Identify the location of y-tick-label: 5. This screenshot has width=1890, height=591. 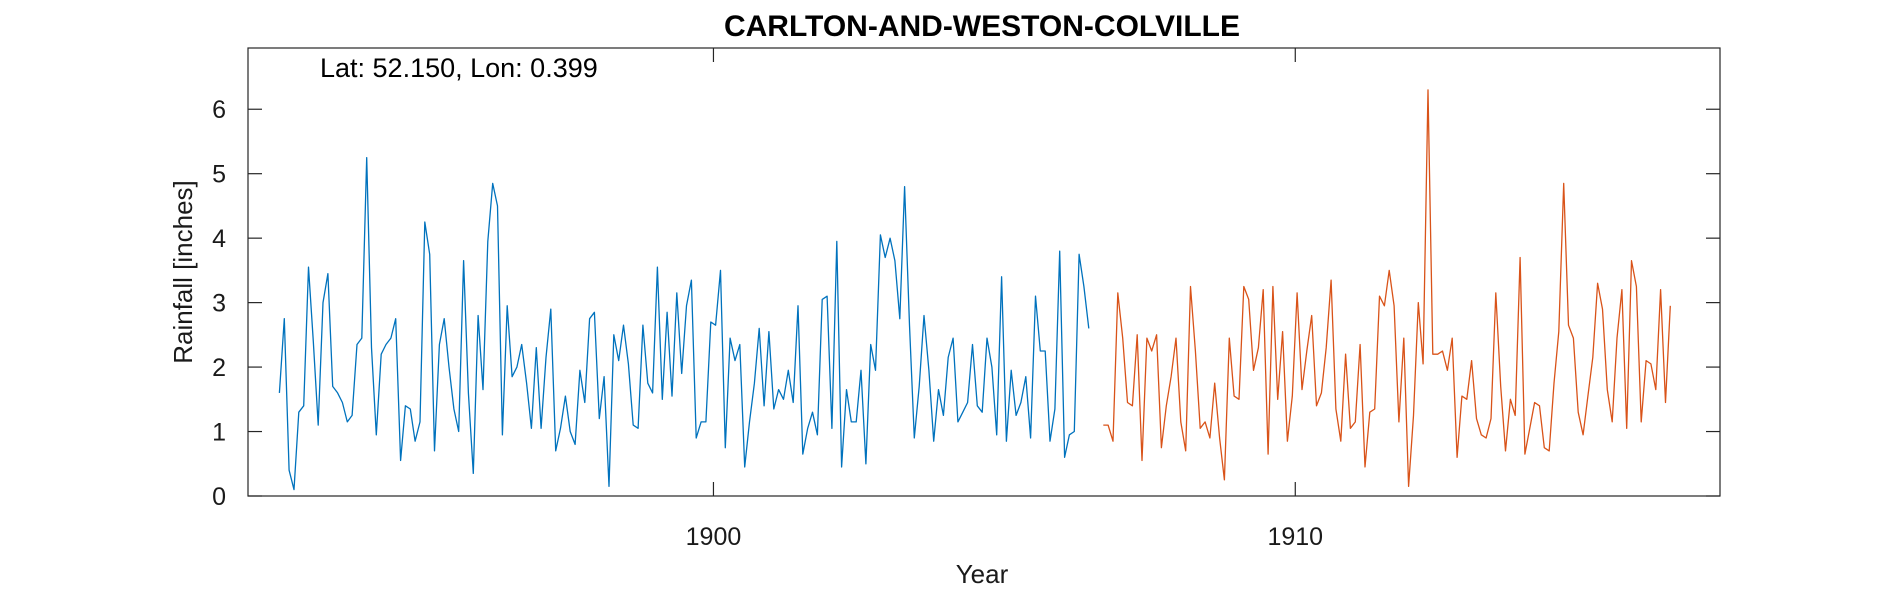
(219, 175).